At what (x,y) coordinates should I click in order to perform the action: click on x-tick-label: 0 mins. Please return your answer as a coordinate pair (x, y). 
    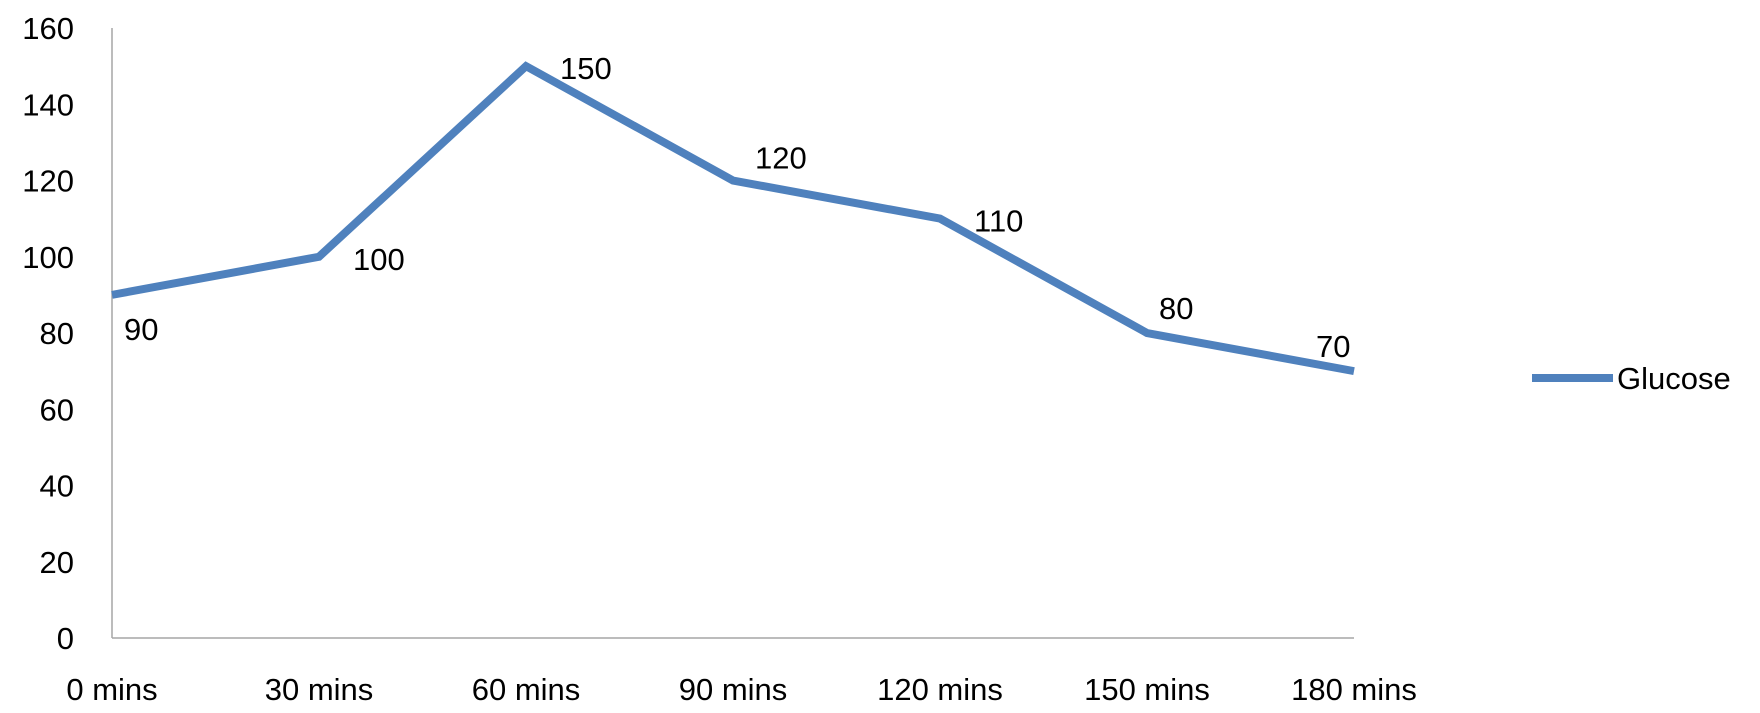
    Looking at the image, I should click on (111, 689).